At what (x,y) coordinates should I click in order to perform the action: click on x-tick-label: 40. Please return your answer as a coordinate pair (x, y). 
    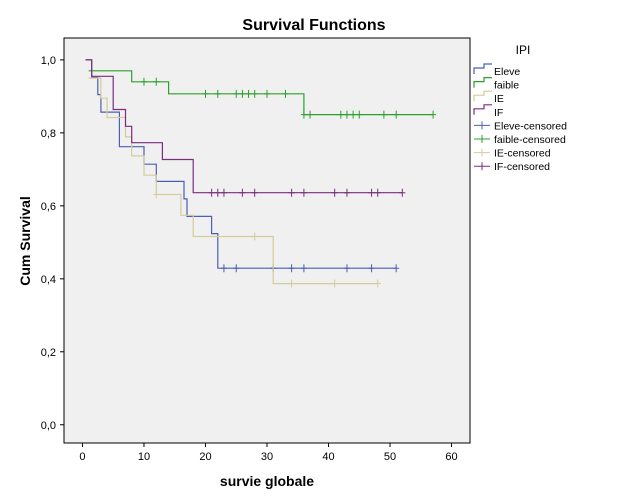
    Looking at the image, I should click on (328, 457).